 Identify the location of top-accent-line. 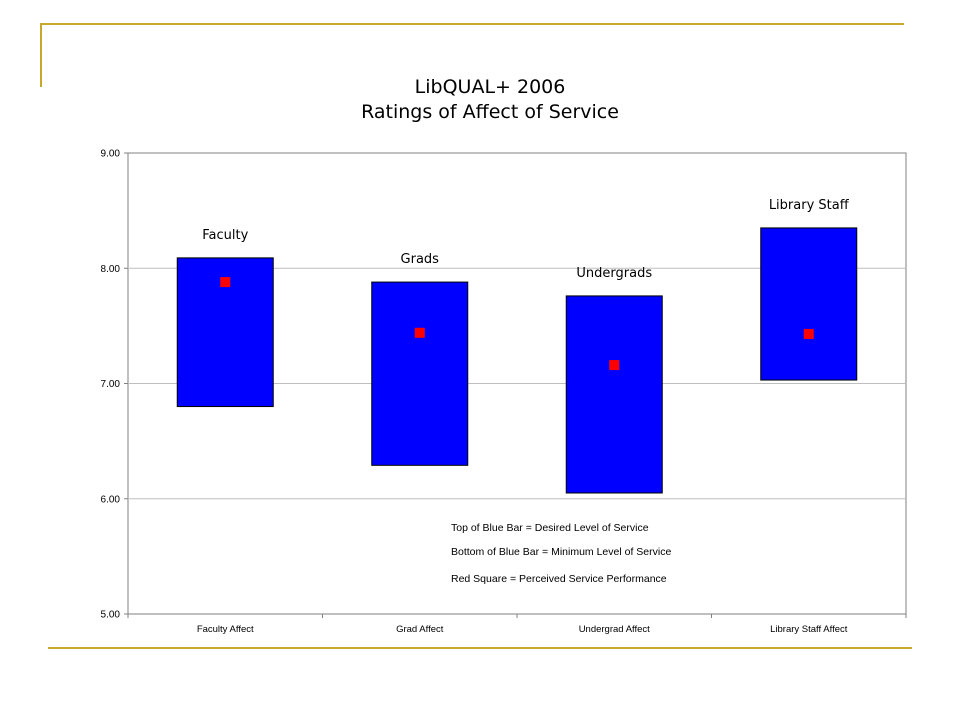
(472, 24).